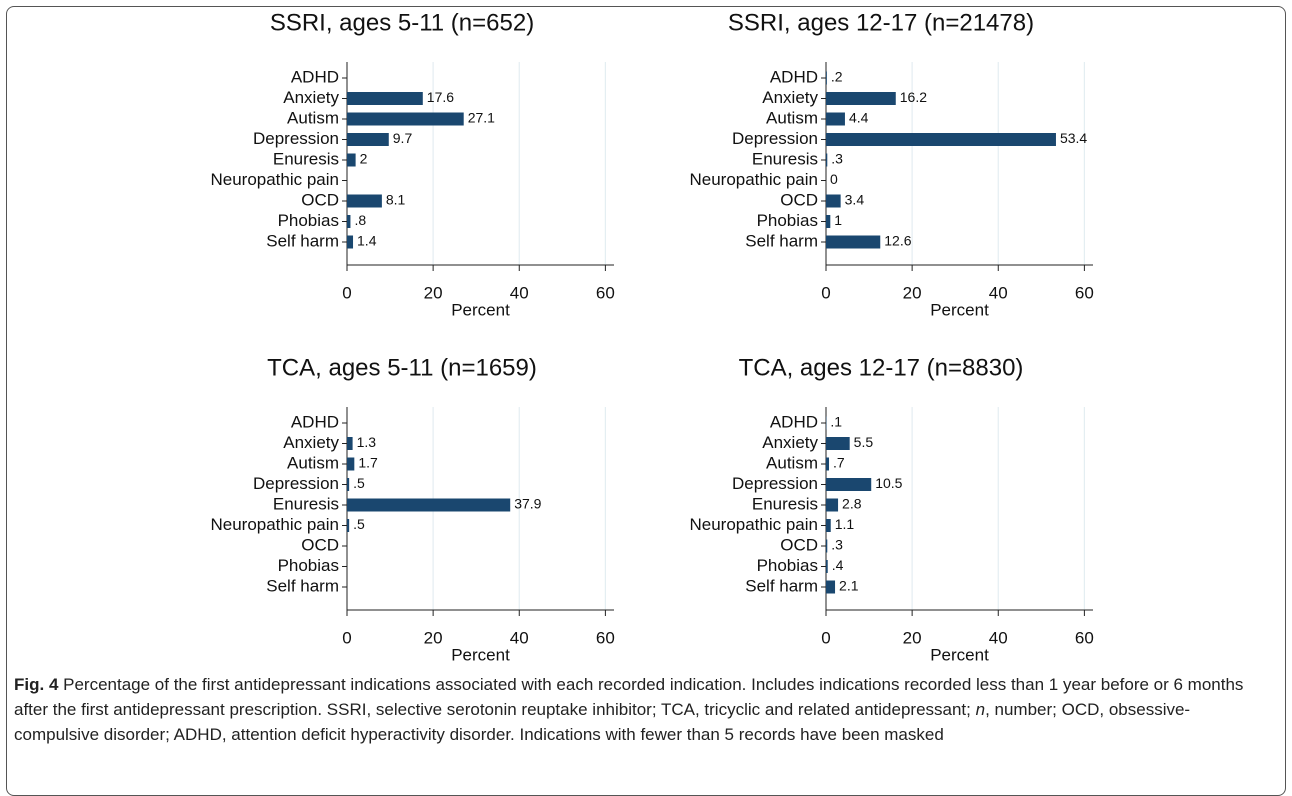 This screenshot has height=796, width=1292. I want to click on data-label: 2, so click(364, 159).